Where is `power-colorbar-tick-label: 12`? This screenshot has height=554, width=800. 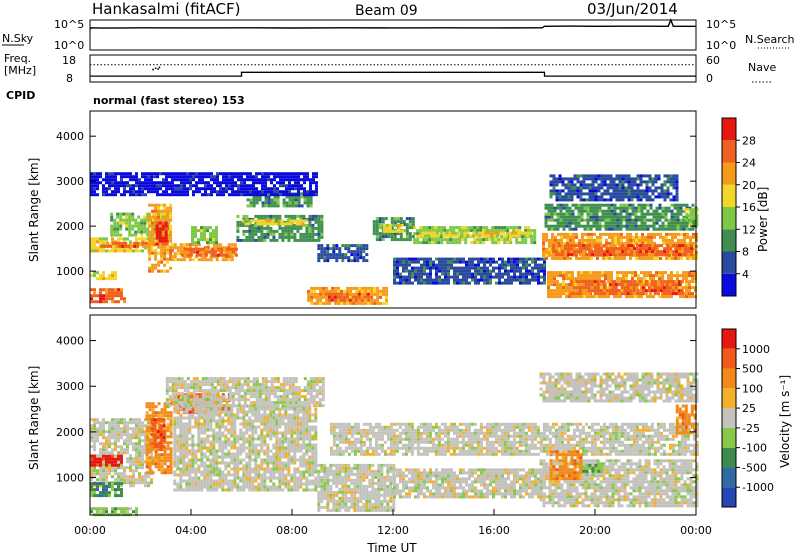 power-colorbar-tick-label: 12 is located at coordinates (749, 229).